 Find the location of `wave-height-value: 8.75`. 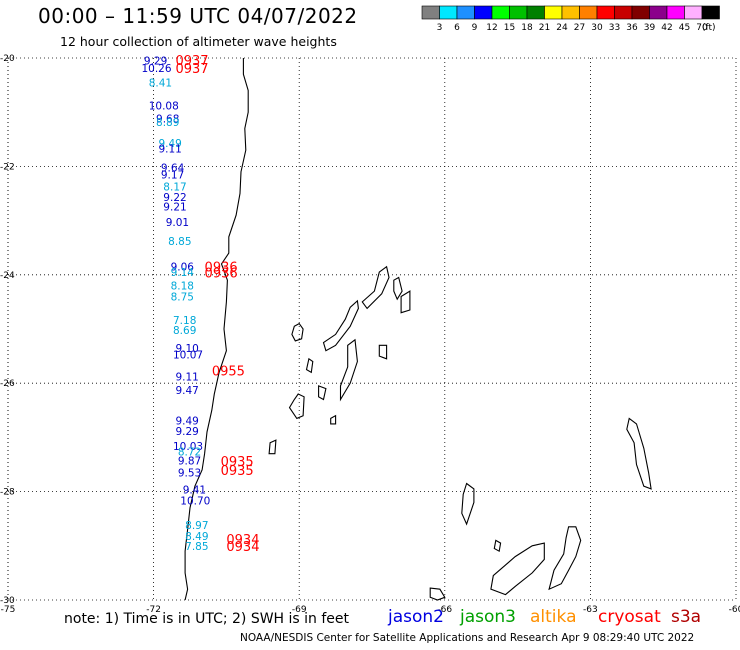

wave-height-value: 8.75 is located at coordinates (182, 297).